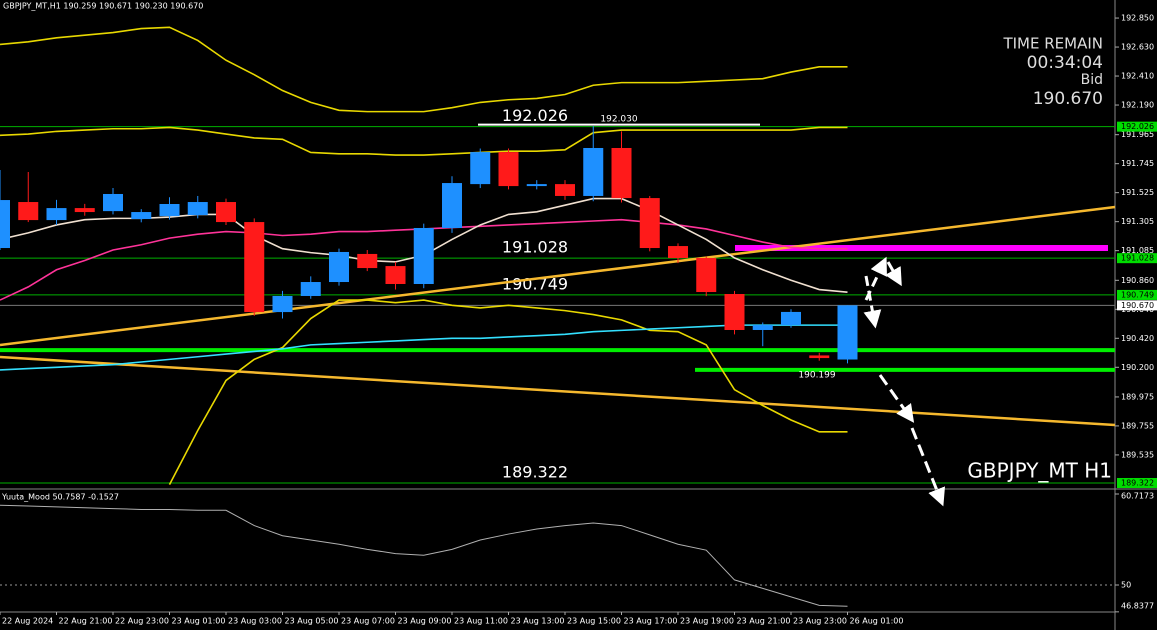 This screenshot has width=1157, height=630. I want to click on y-tick-label: 191.085, so click(1137, 250).